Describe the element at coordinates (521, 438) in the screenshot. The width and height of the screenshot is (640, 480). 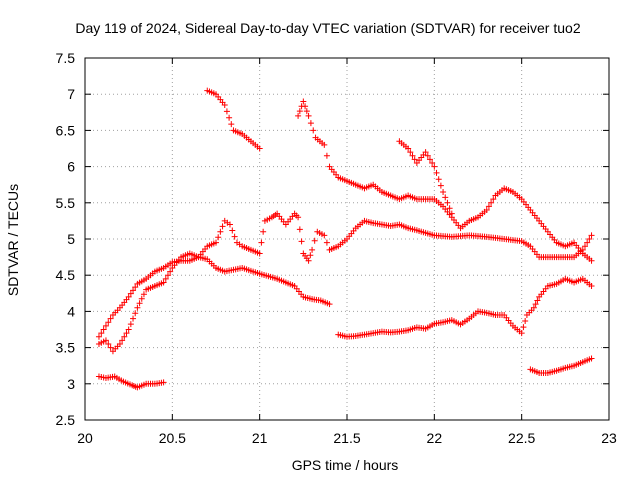
I see `x-tick-label: 22.5` at that location.